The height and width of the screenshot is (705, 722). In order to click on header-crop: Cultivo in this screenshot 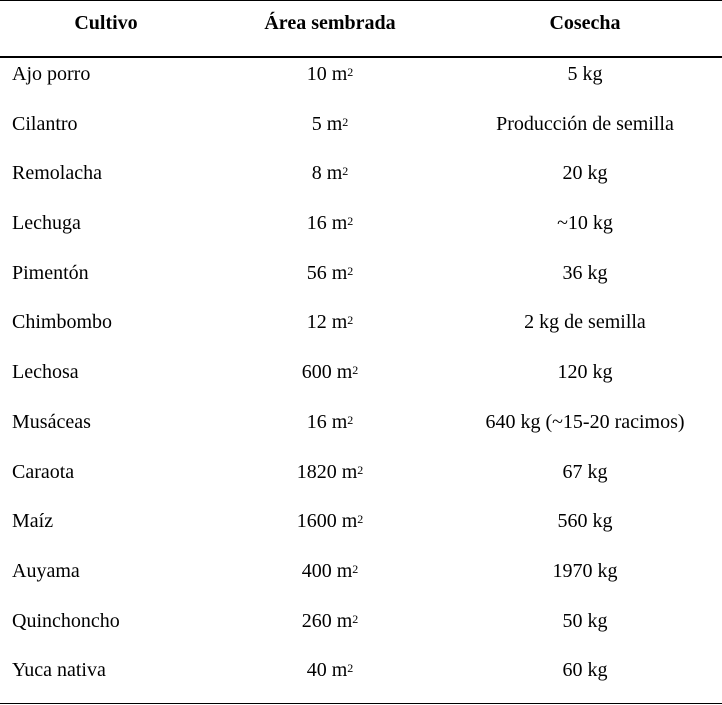, I will do `click(106, 23)`.